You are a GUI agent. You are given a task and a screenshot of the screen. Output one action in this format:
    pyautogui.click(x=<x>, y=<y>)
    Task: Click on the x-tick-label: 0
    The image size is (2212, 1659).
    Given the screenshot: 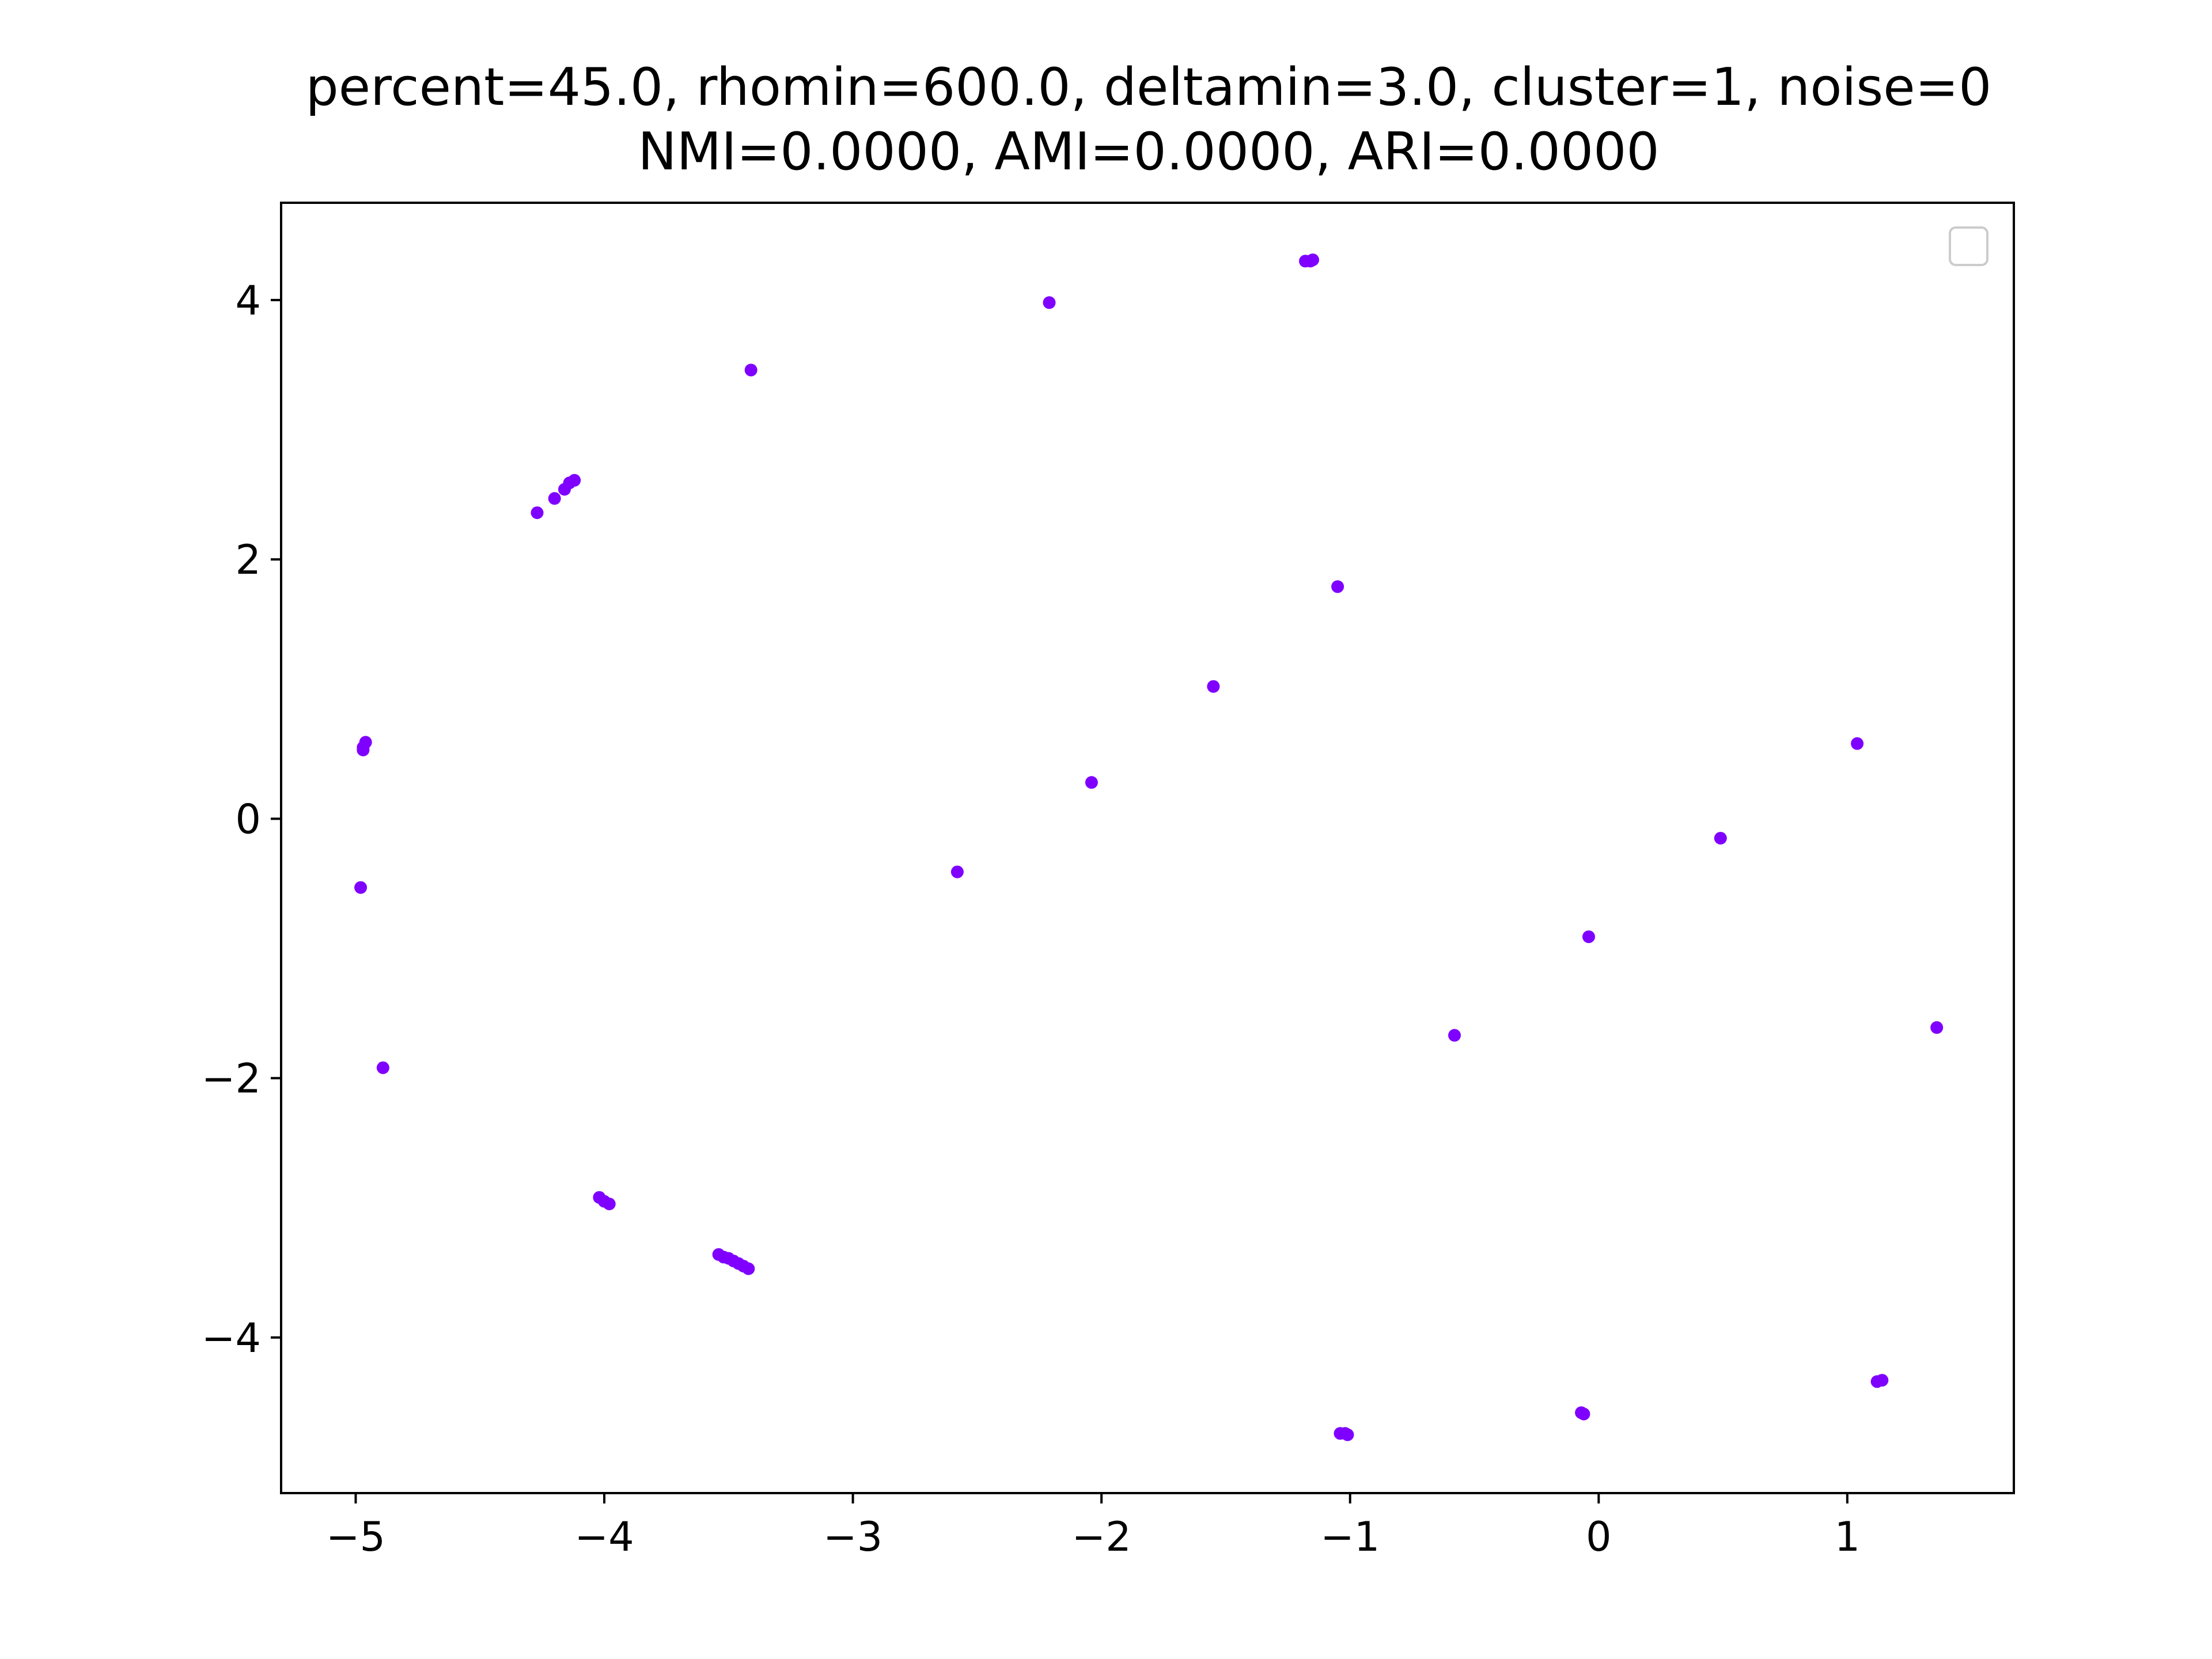 What is the action you would take?
    pyautogui.click(x=1599, y=1536)
    